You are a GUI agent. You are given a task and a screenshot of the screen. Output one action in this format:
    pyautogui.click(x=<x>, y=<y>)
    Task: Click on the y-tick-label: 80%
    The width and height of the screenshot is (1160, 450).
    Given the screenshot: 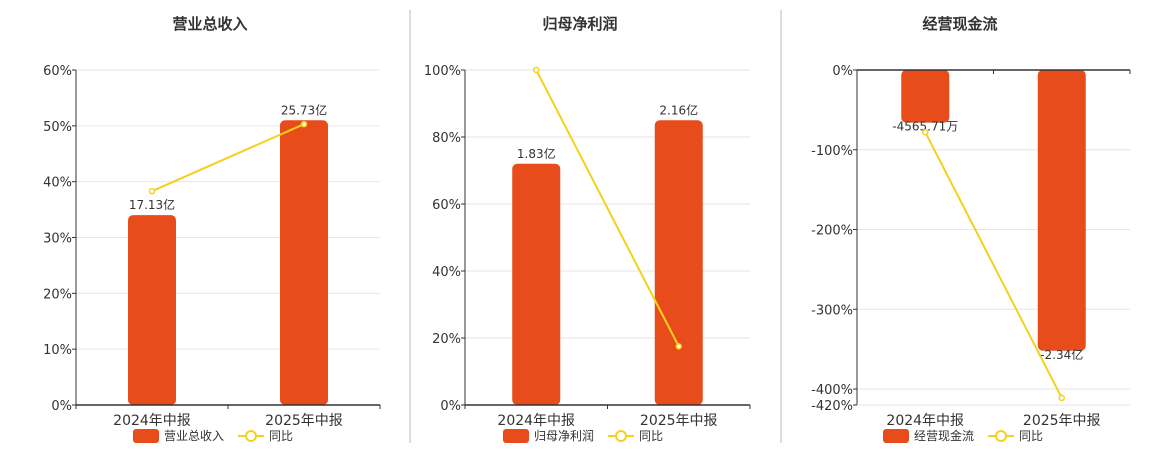 What is the action you would take?
    pyautogui.click(x=446, y=138)
    